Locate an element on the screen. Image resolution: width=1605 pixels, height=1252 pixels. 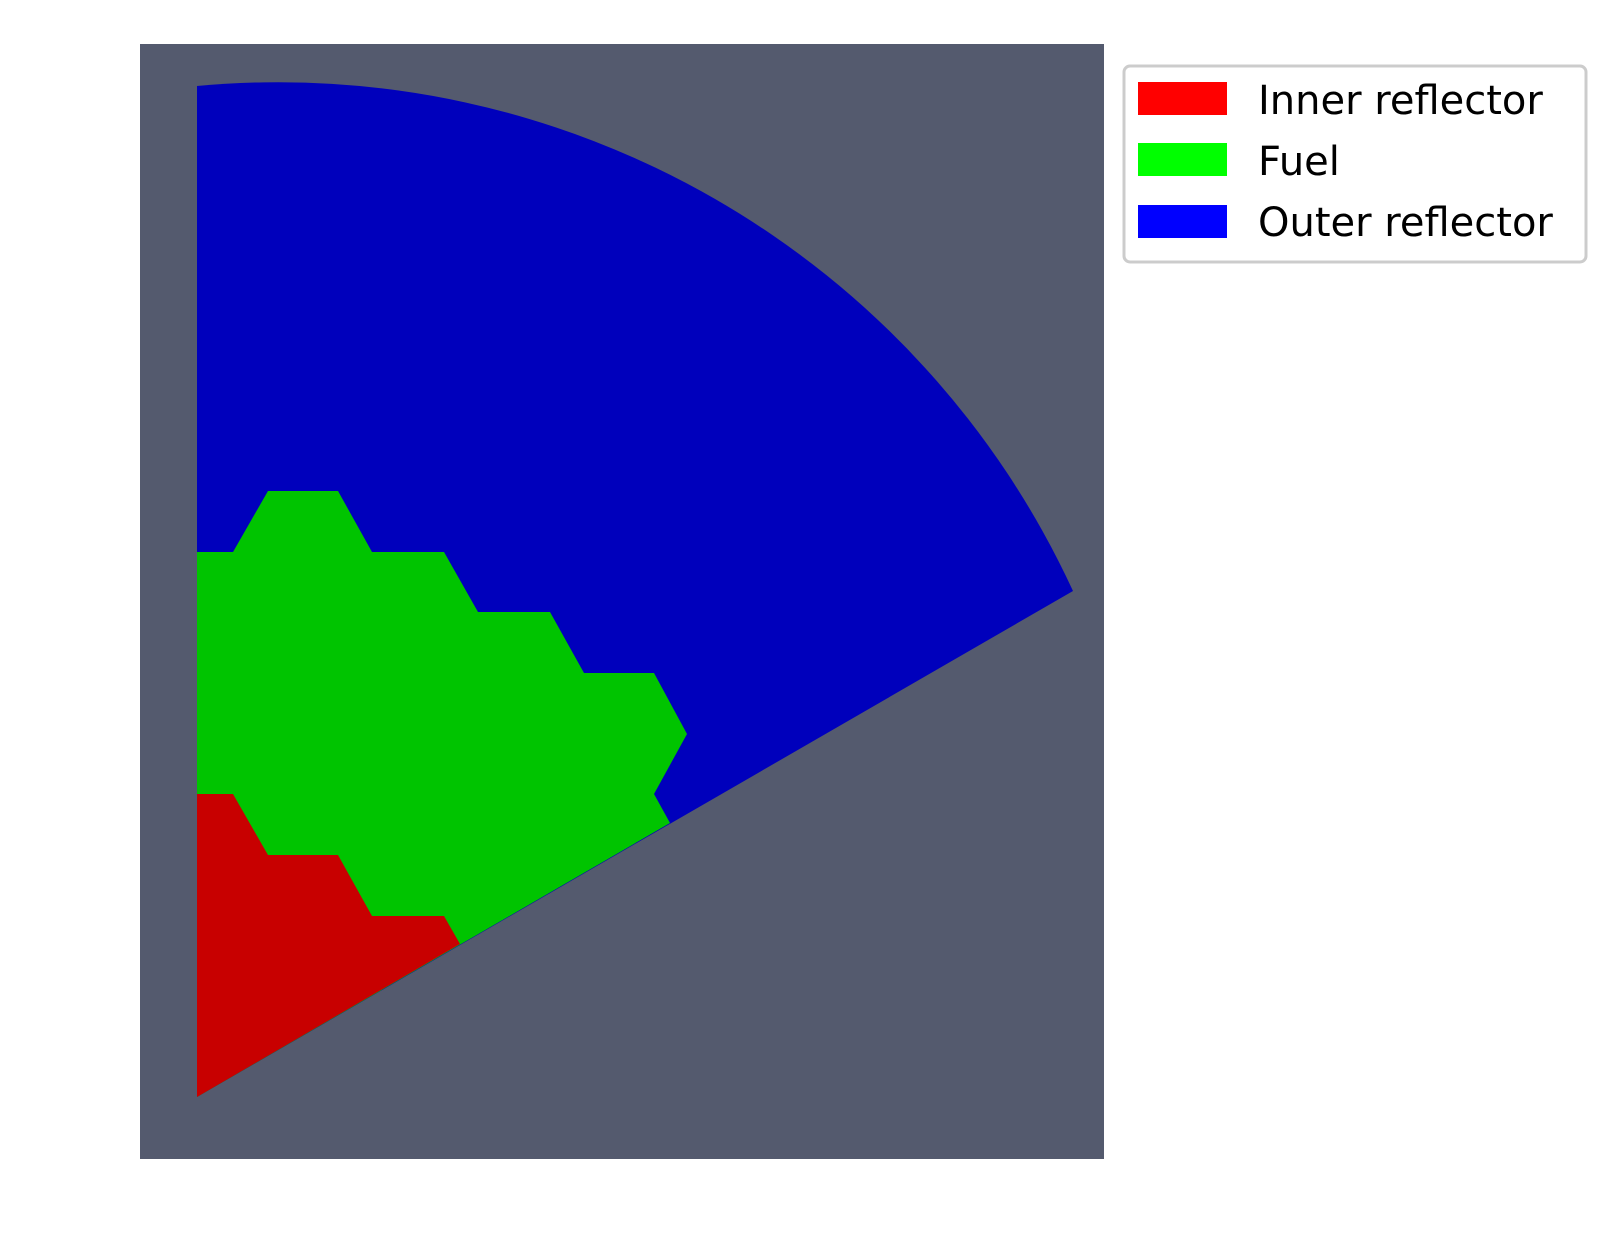
legend-swatch-outer-reflector is located at coordinates (1182, 221).